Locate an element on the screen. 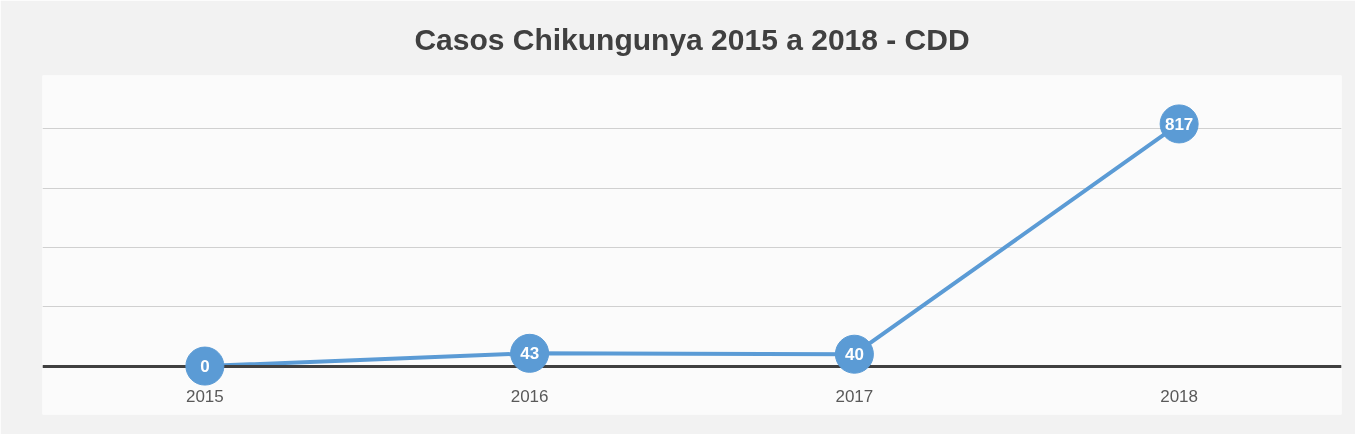  data-label: 0 is located at coordinates (205, 367).